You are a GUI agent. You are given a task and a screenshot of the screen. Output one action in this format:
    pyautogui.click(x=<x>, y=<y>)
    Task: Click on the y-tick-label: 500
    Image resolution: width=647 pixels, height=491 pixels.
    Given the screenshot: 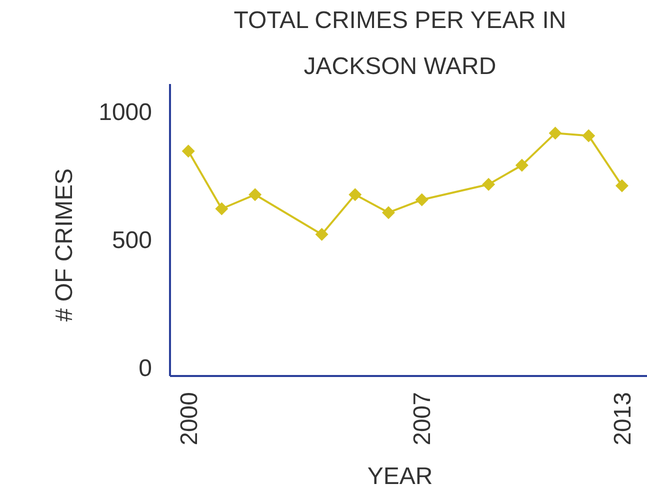 What is the action you would take?
    pyautogui.click(x=132, y=240)
    